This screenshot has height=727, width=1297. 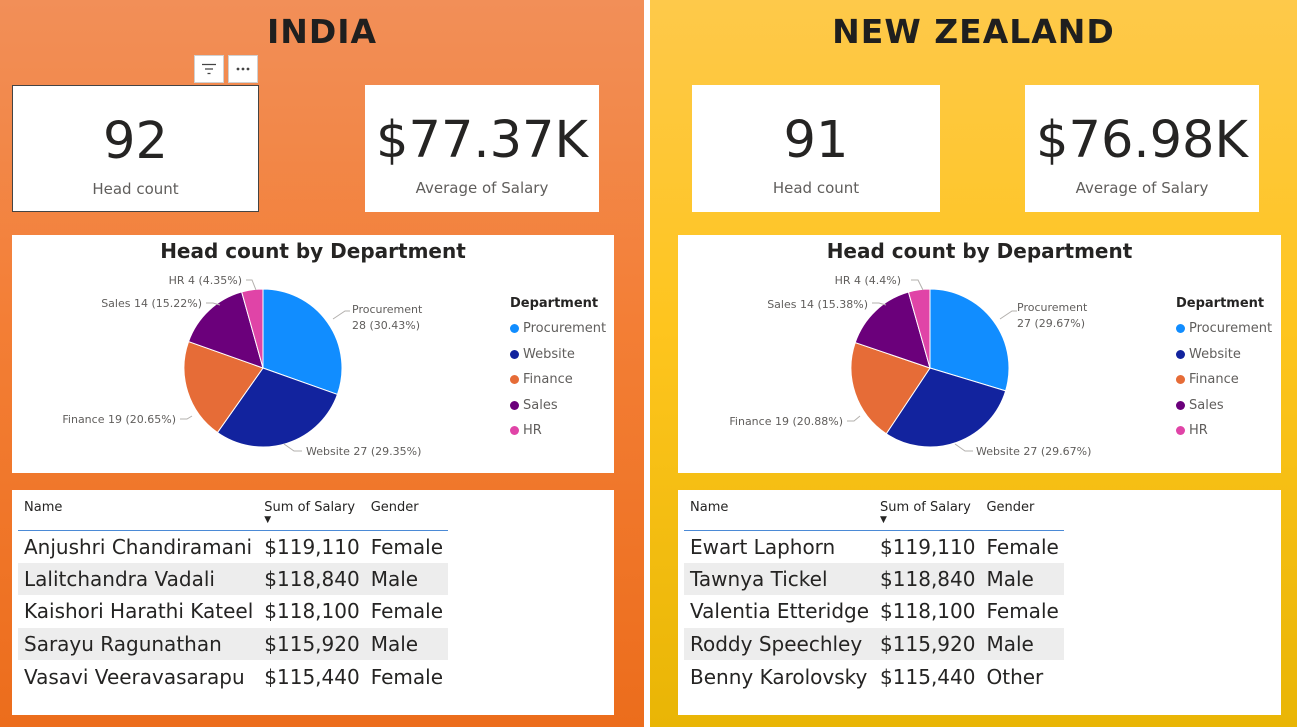 I want to click on cell-salary: $118,100, so click(x=312, y=611).